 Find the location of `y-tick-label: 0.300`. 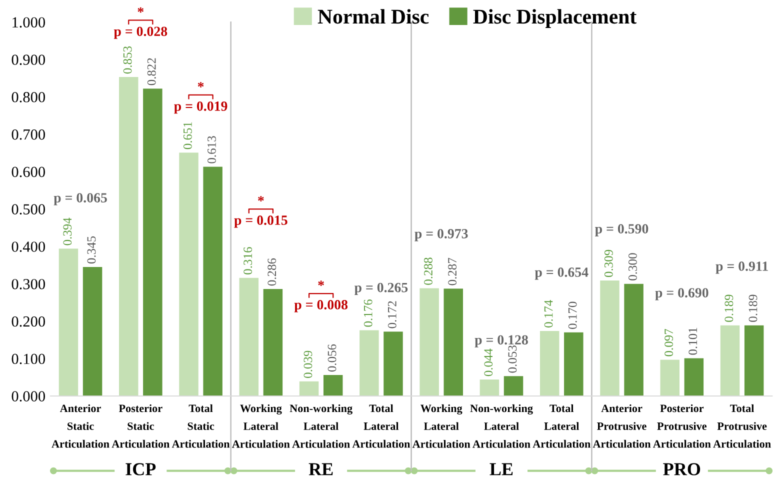

y-tick-label: 0.300 is located at coordinates (28, 284).